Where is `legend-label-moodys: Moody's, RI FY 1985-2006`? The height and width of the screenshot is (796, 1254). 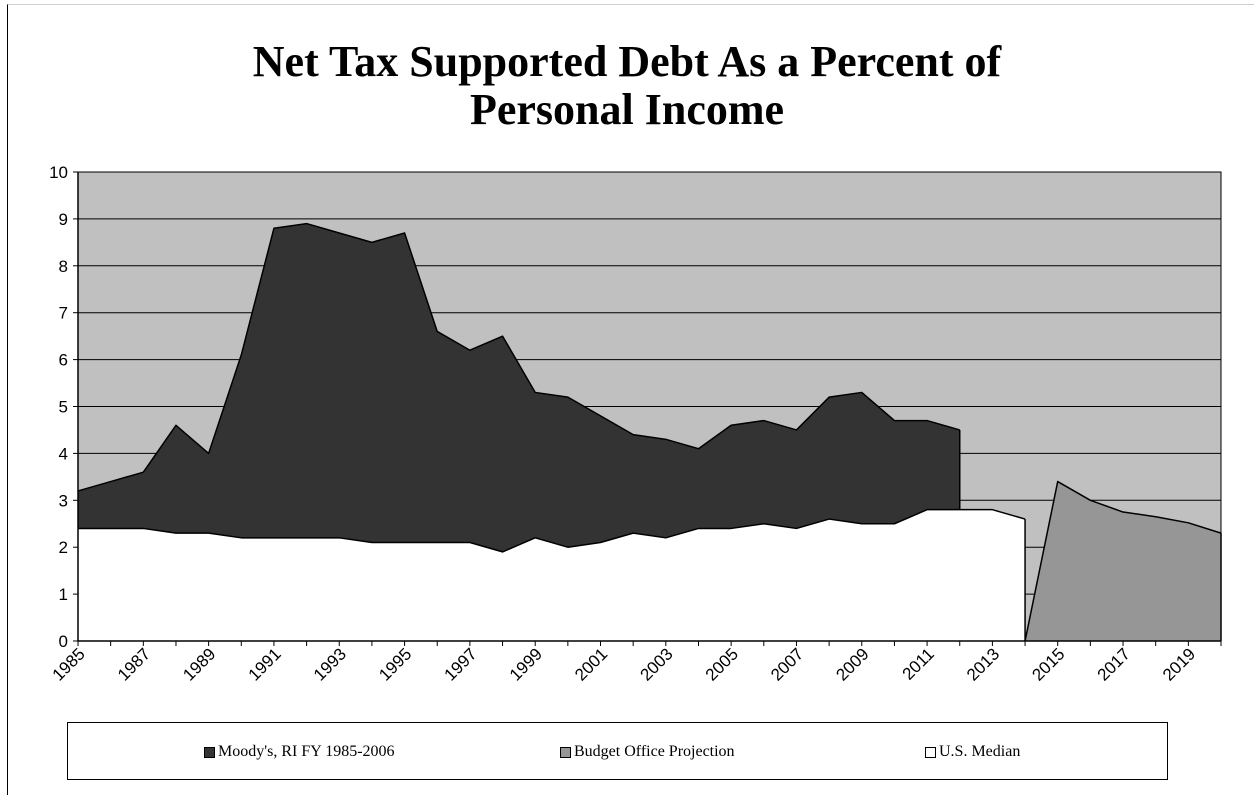 legend-label-moodys: Moody's, RI FY 1985-2006 is located at coordinates (306, 751).